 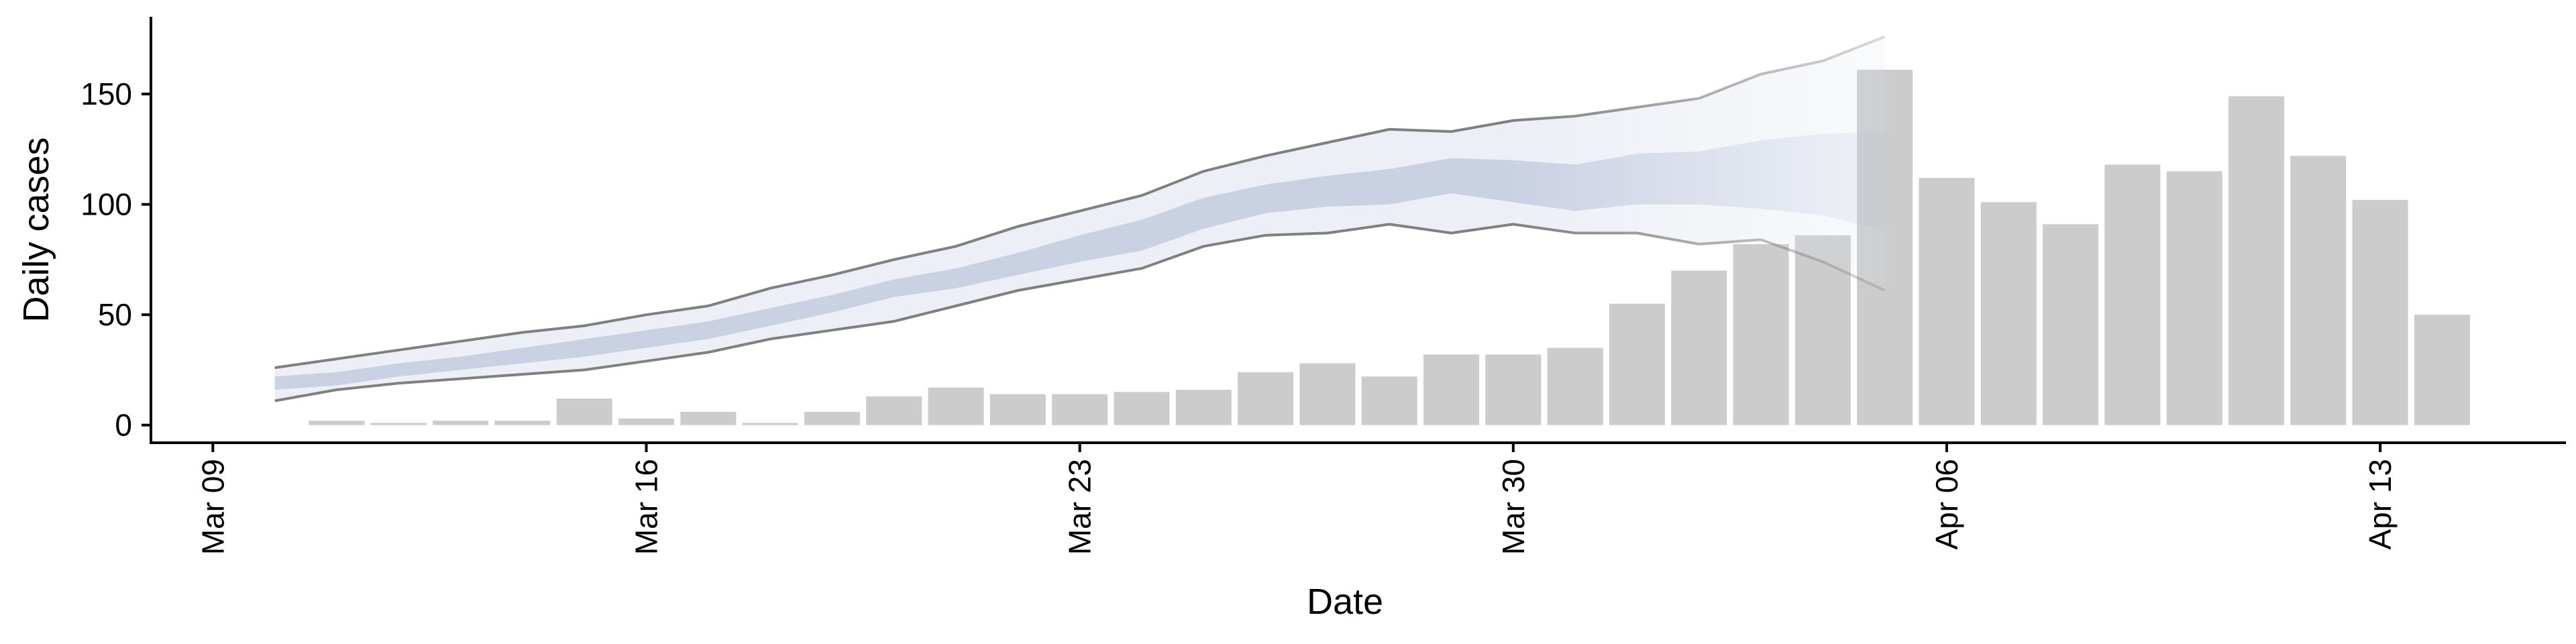 I want to click on x-tick-label: Mar 09, so click(x=212, y=507).